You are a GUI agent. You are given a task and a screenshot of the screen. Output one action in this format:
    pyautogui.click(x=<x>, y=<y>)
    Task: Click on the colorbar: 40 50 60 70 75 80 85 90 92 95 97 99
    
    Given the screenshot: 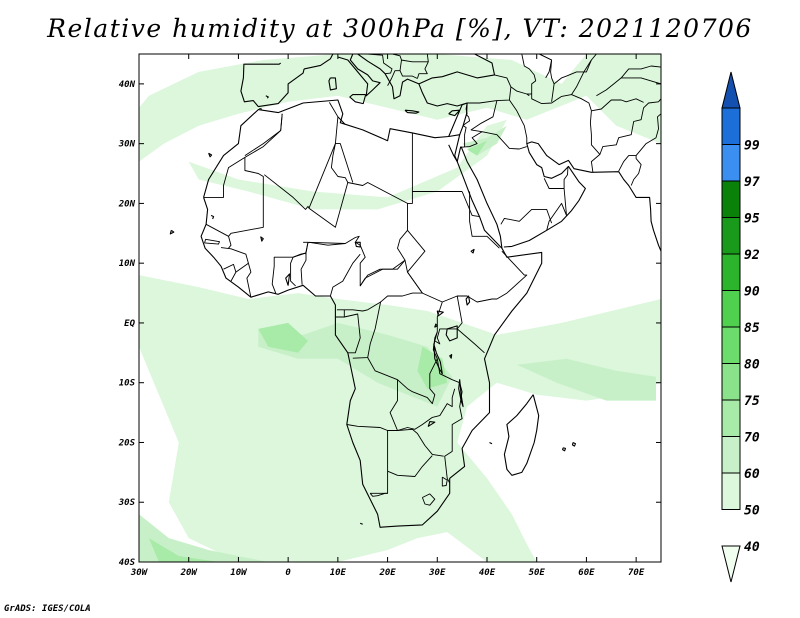 What is the action you would take?
    pyautogui.click(x=740, y=327)
    